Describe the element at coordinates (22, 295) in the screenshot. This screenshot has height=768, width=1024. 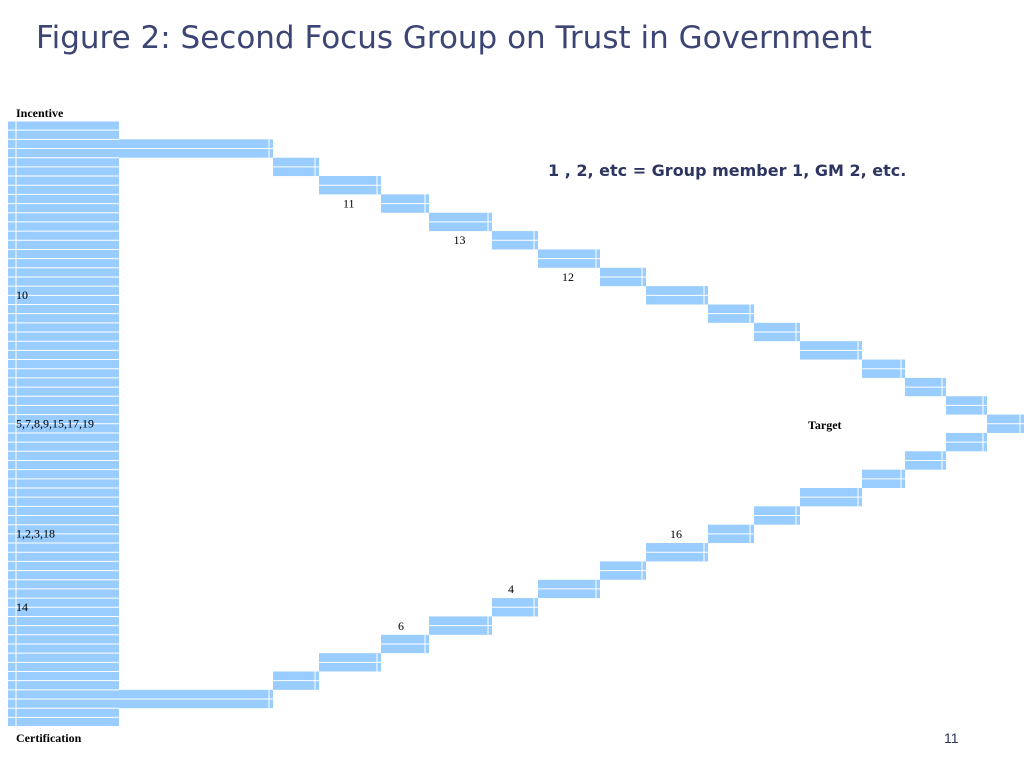
I see `column-group-label: 10` at that location.